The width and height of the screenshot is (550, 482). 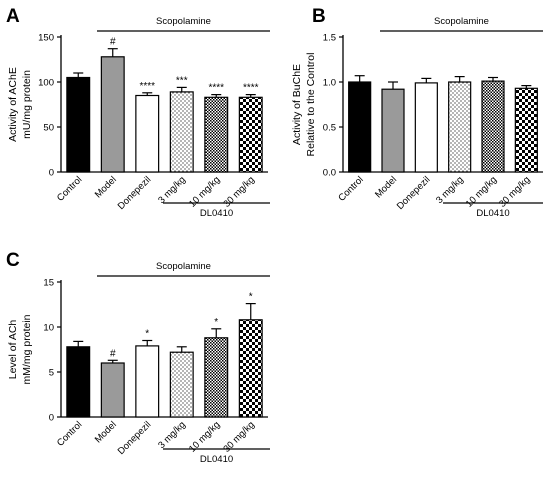 What do you see at coordinates (48, 128) in the screenshot?
I see `y-tick-label: 50` at bounding box center [48, 128].